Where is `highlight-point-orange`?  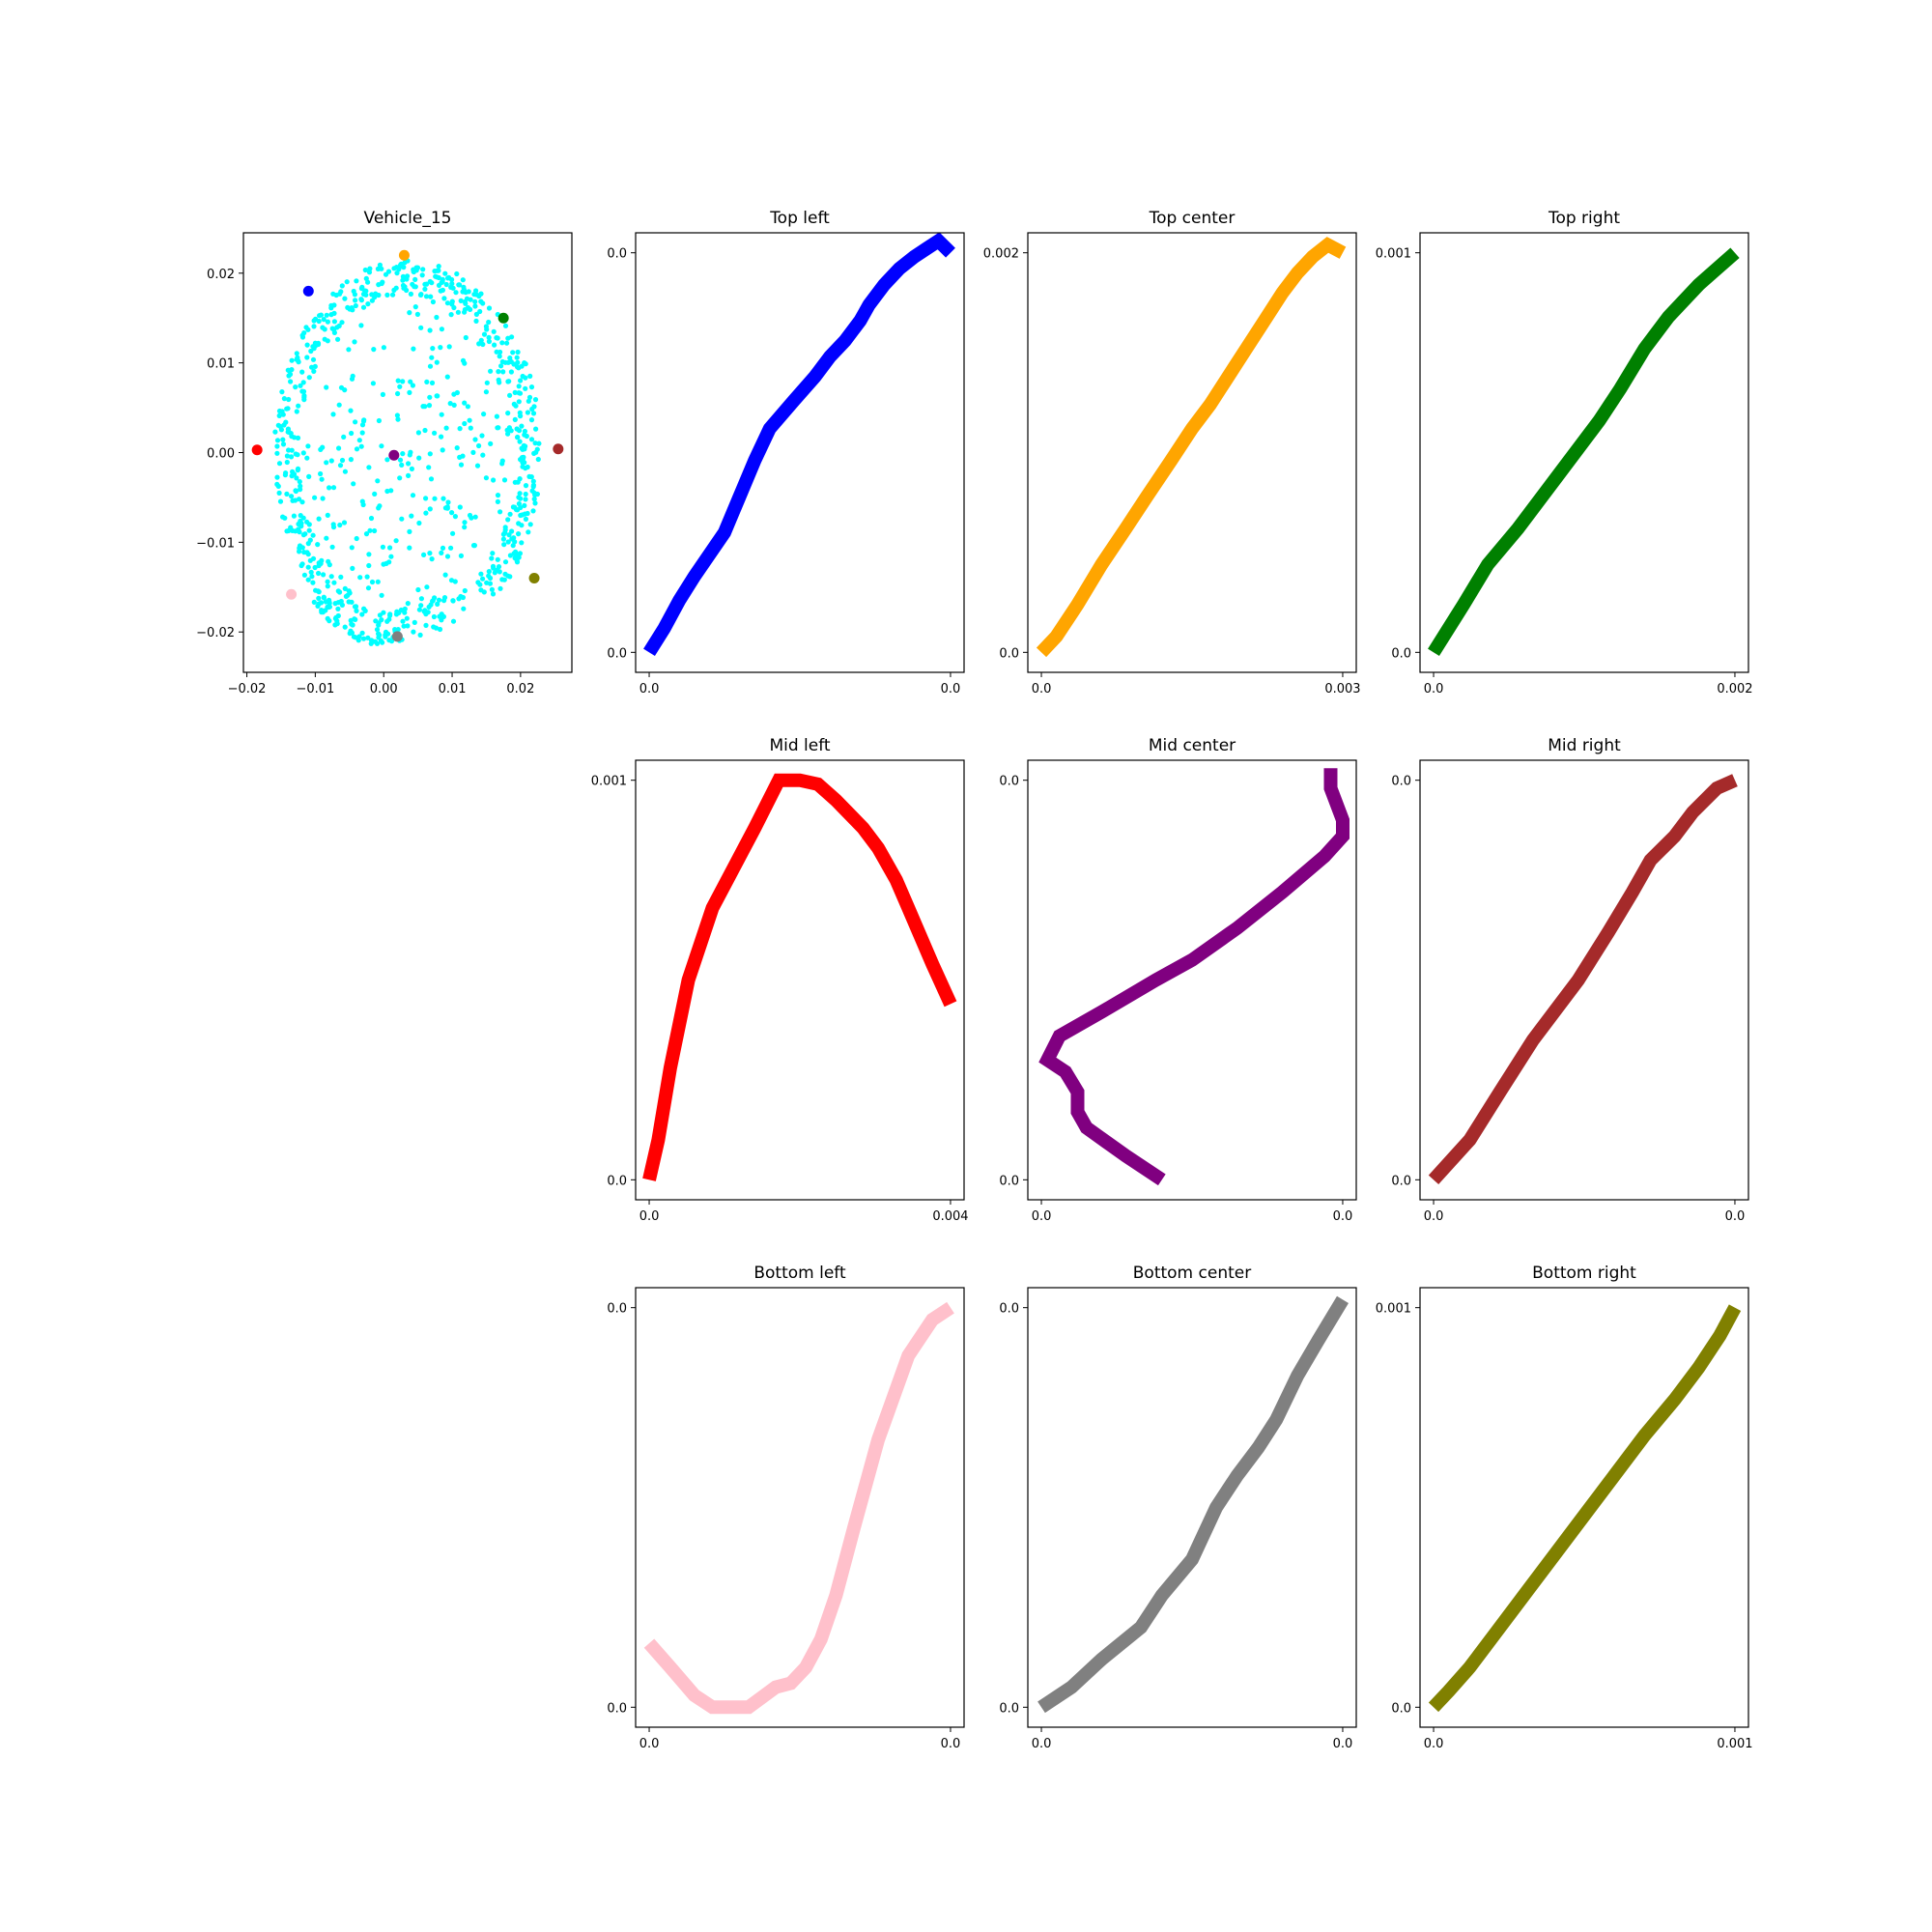
highlight-point-orange is located at coordinates (404, 255).